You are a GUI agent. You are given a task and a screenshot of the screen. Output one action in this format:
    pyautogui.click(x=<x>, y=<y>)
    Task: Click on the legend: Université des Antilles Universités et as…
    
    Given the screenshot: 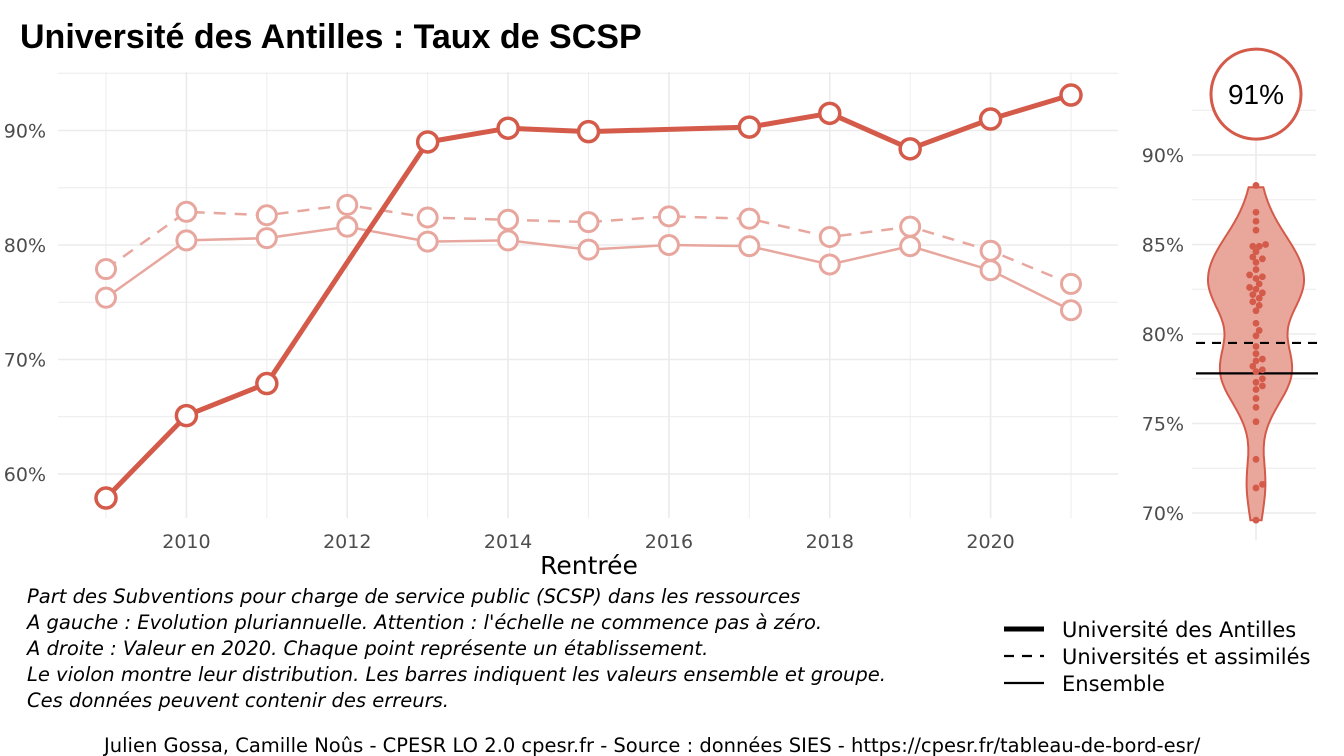 What is the action you would take?
    pyautogui.click(x=1157, y=657)
    